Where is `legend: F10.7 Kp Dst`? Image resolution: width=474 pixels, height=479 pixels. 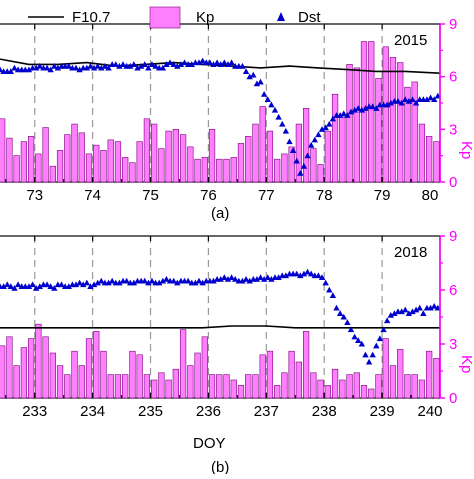 legend: F10.7 Kp Dst is located at coordinates (174, 17).